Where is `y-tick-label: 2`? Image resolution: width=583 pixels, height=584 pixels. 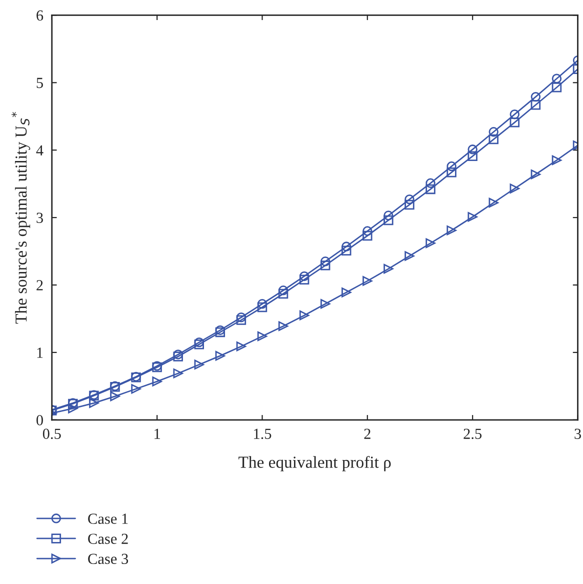 y-tick-label: 2 is located at coordinates (39, 285).